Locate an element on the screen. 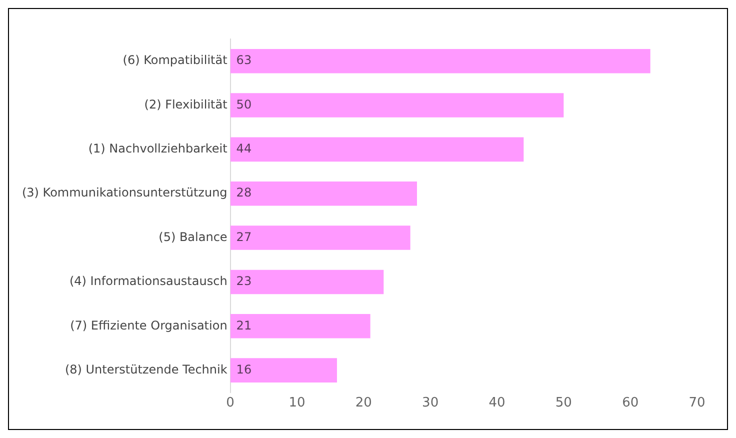  y-tick-label: (1) Nachvollziehbarkeit is located at coordinates (158, 149).